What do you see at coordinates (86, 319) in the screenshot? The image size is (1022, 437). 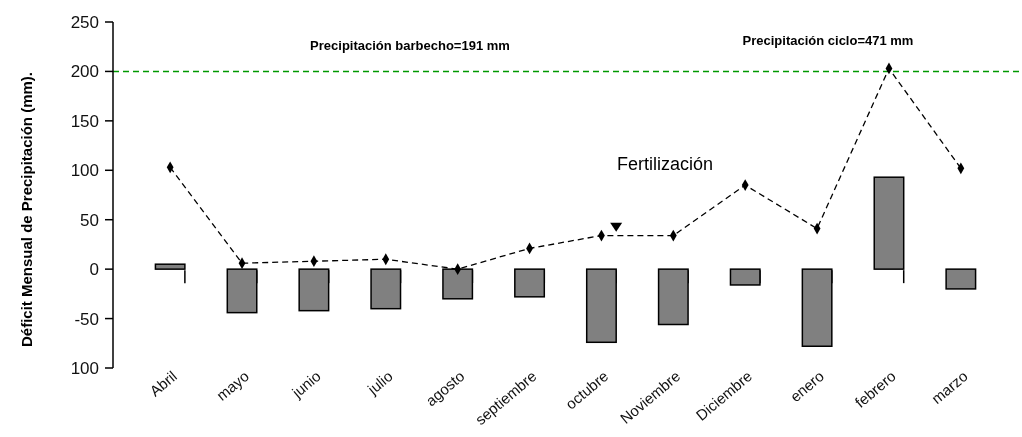 I see `y-tick-label: -50` at bounding box center [86, 319].